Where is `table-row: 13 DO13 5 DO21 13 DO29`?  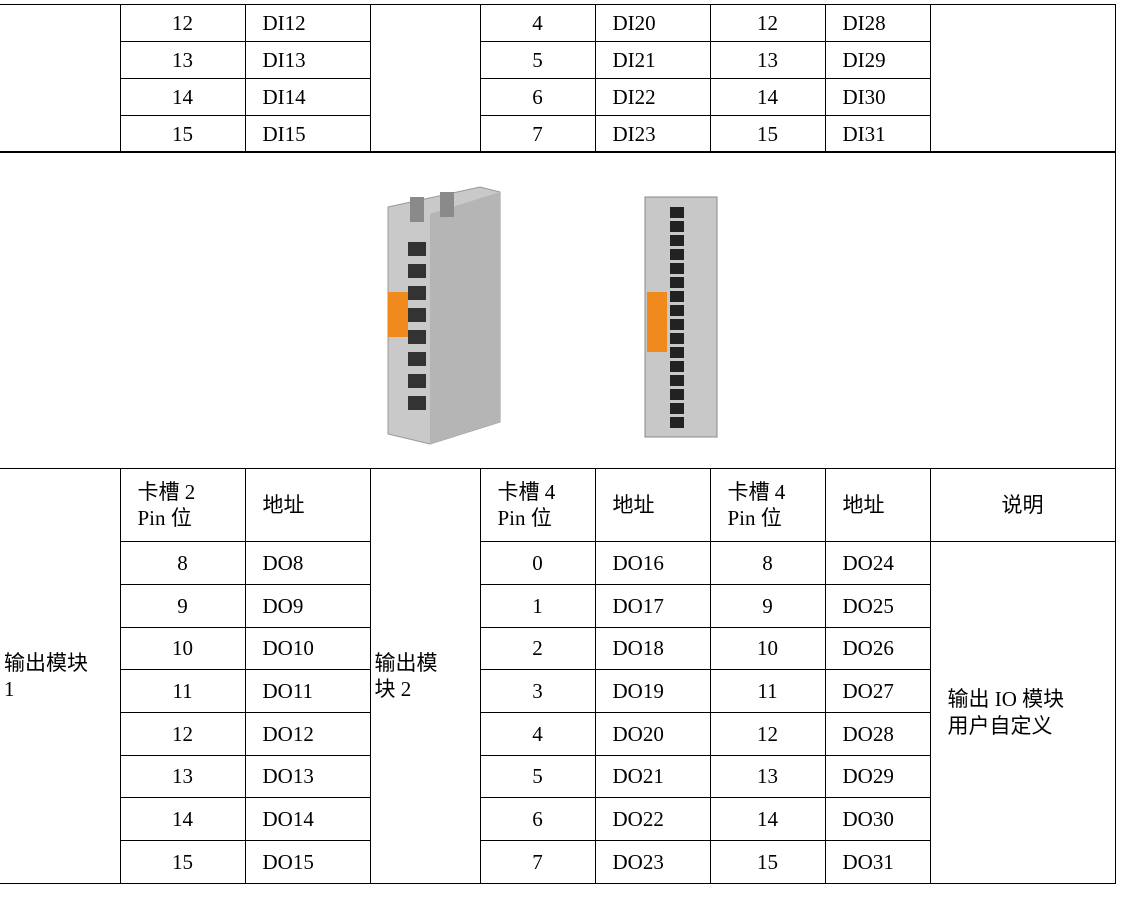 table-row: 13 DO13 5 DO21 13 DO29 is located at coordinates (557, 776).